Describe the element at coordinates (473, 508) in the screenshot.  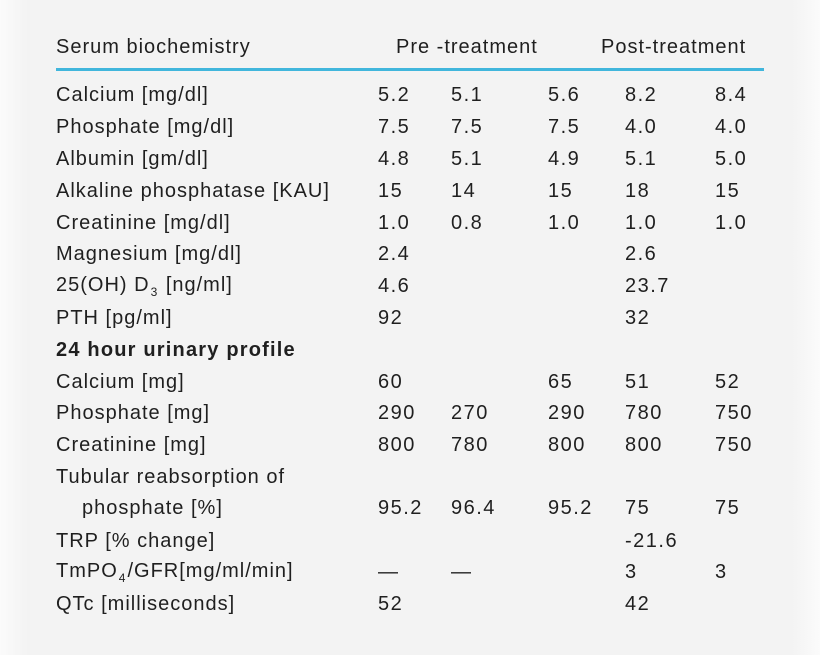
I see `value-cell: 96.4` at that location.